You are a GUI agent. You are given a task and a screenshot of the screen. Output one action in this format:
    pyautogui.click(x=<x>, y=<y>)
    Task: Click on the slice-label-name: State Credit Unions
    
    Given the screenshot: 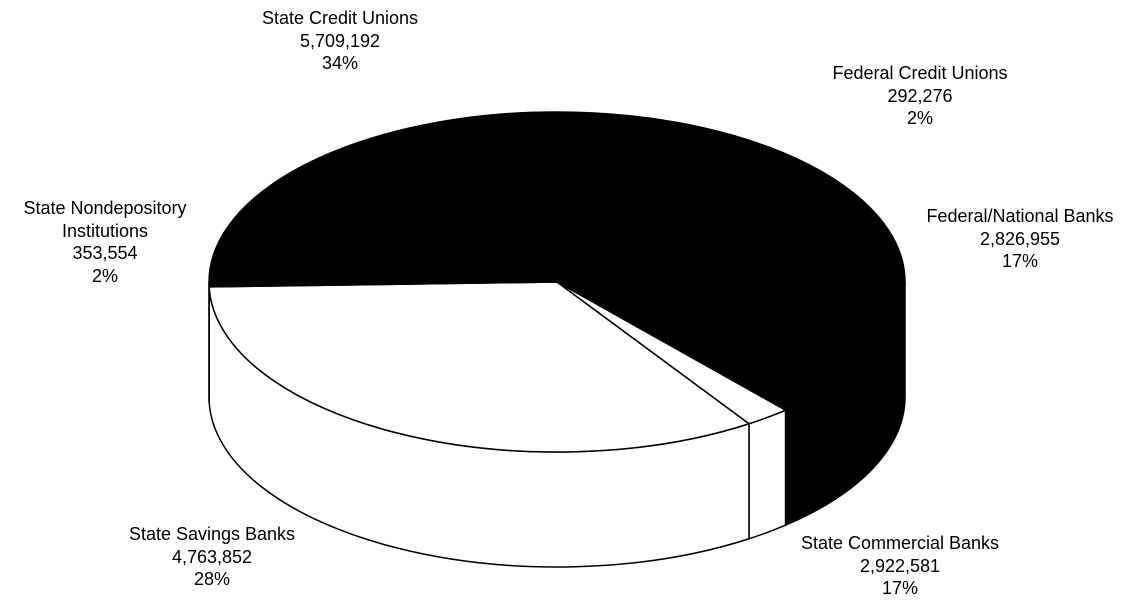 What is the action you would take?
    pyautogui.click(x=340, y=18)
    